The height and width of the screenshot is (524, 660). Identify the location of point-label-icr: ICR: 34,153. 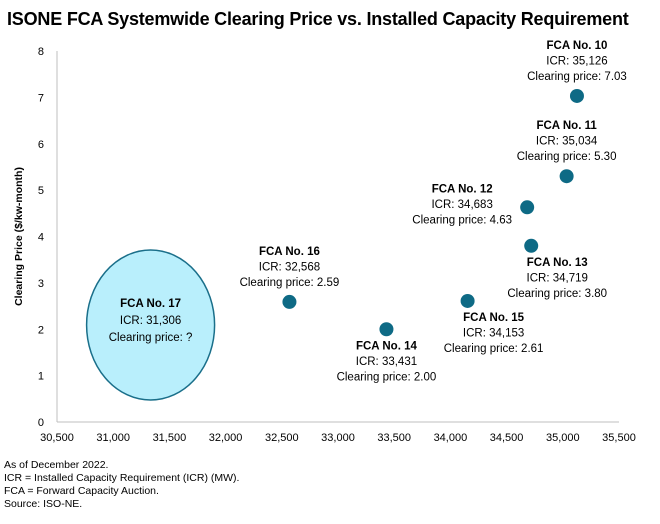
(493, 333).